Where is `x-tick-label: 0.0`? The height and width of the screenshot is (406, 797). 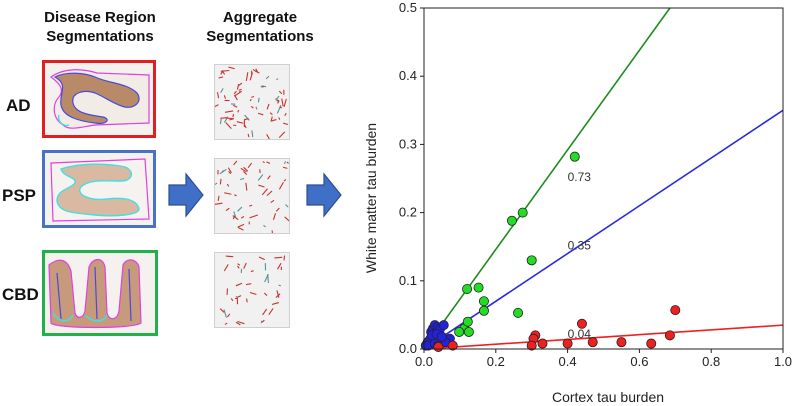 x-tick-label: 0.0 is located at coordinates (424, 361).